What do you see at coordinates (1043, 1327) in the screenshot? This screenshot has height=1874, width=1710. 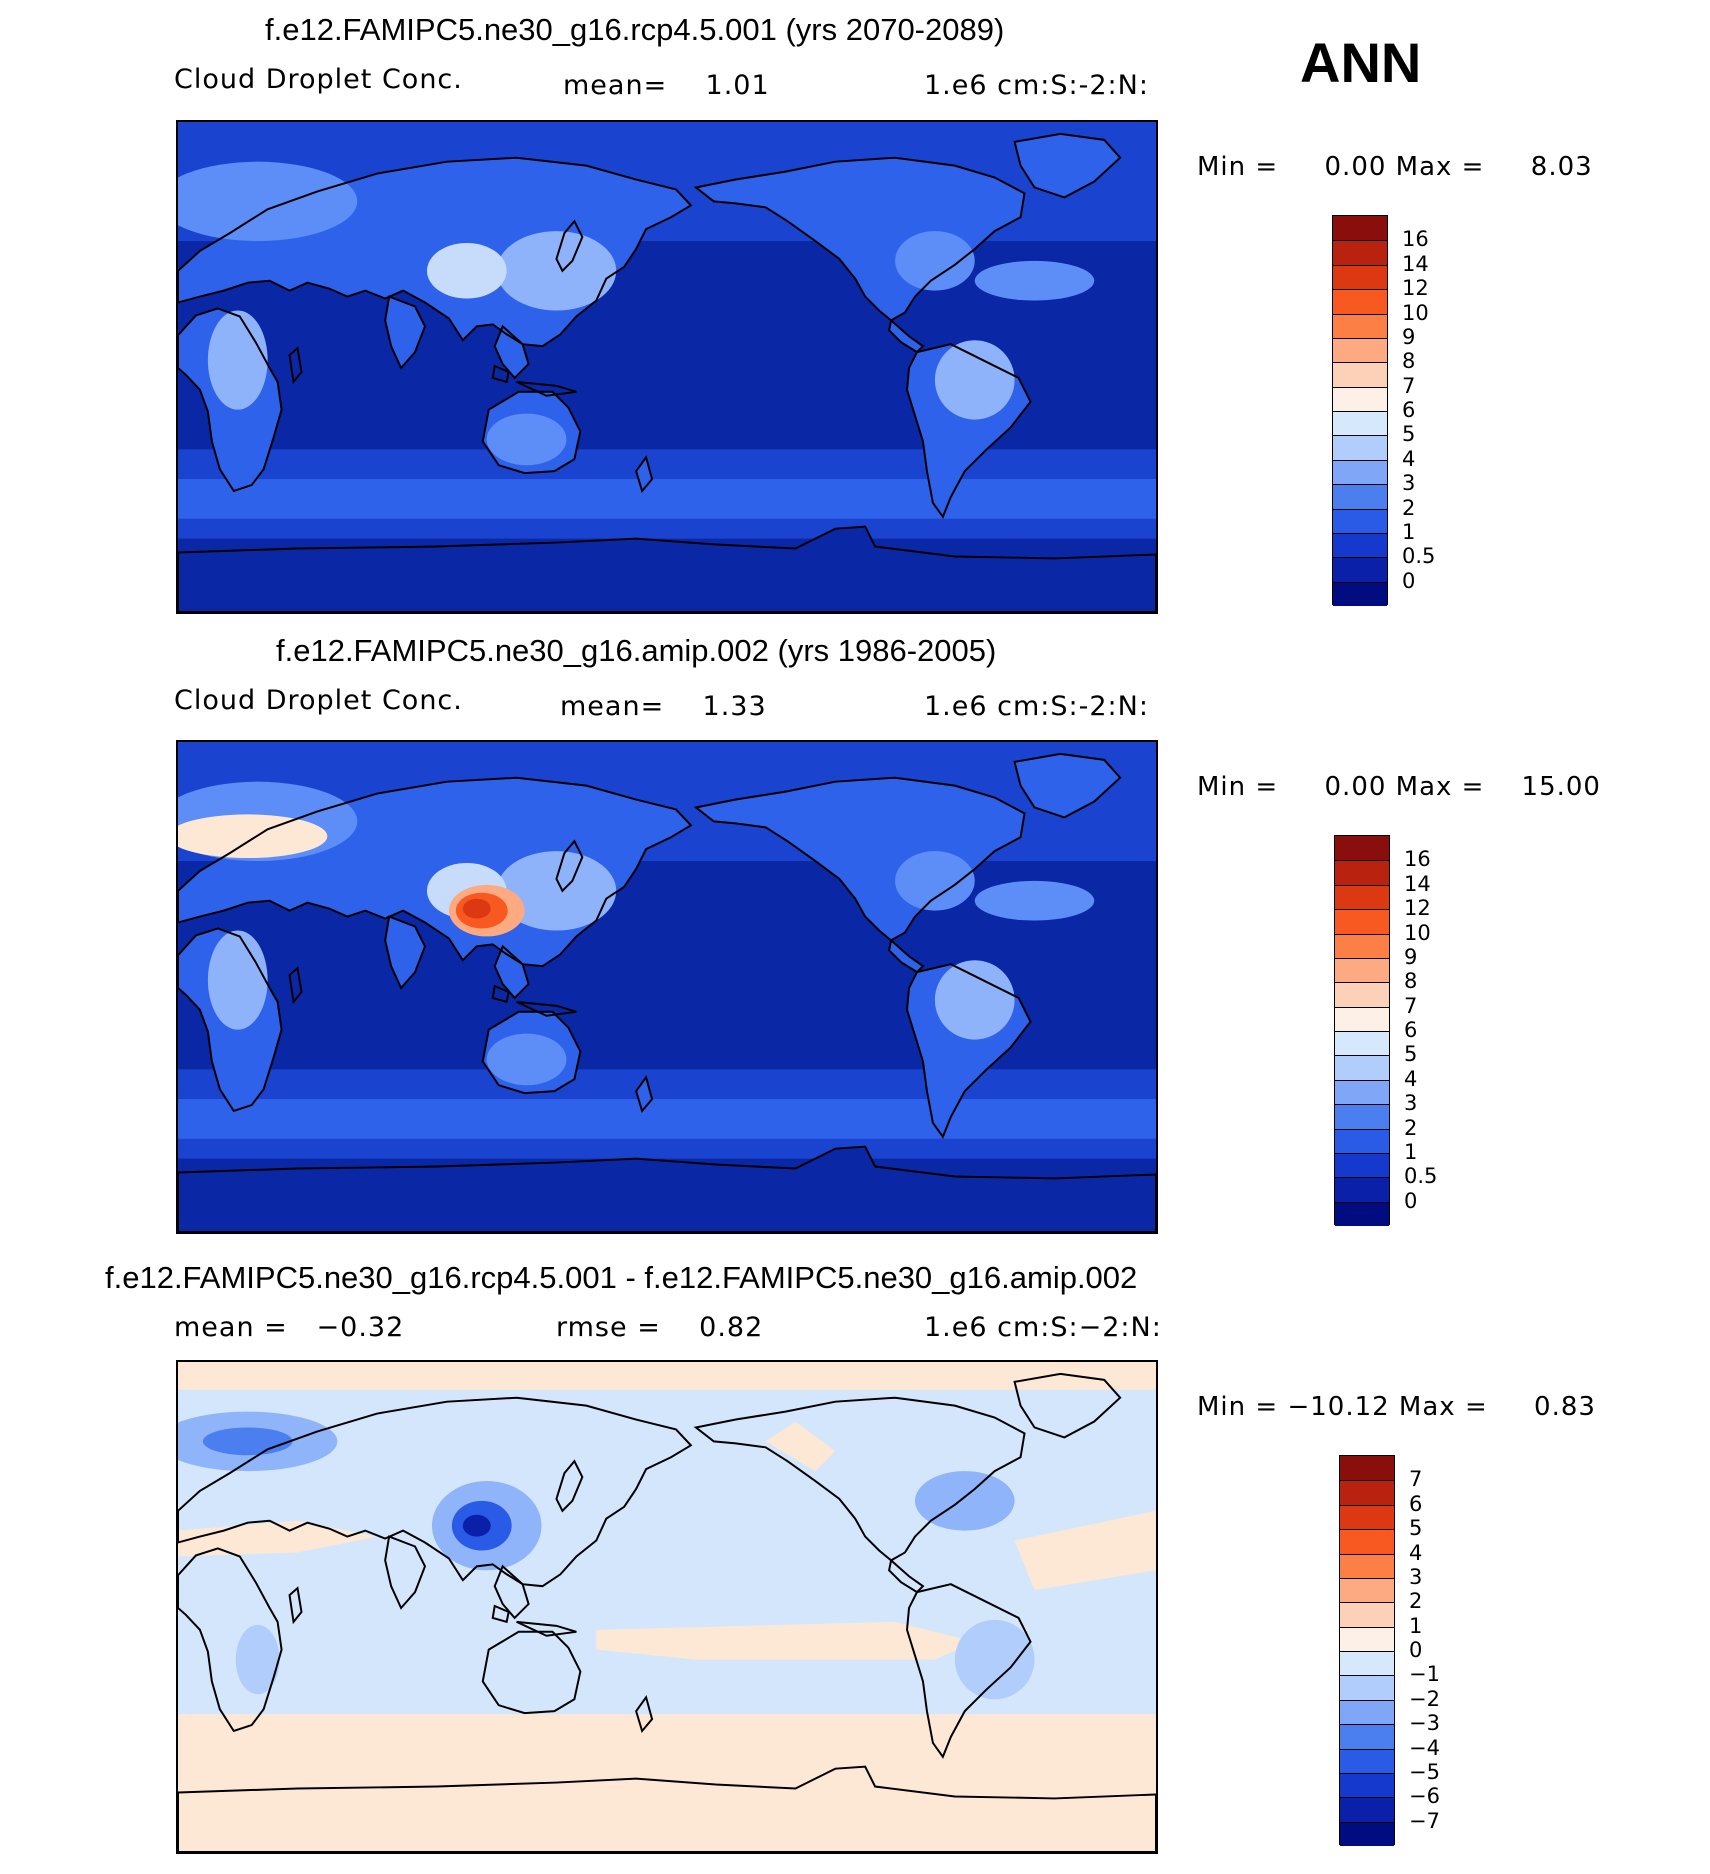 I see `units-label: 1.e6 cm:S:−2:N:` at bounding box center [1043, 1327].